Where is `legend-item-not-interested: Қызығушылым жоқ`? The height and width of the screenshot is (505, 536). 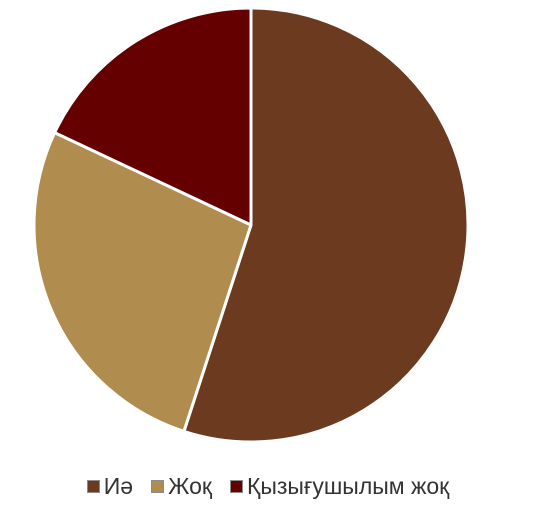
legend-item-not-interested: Қызығушылым жоқ is located at coordinates (339, 485).